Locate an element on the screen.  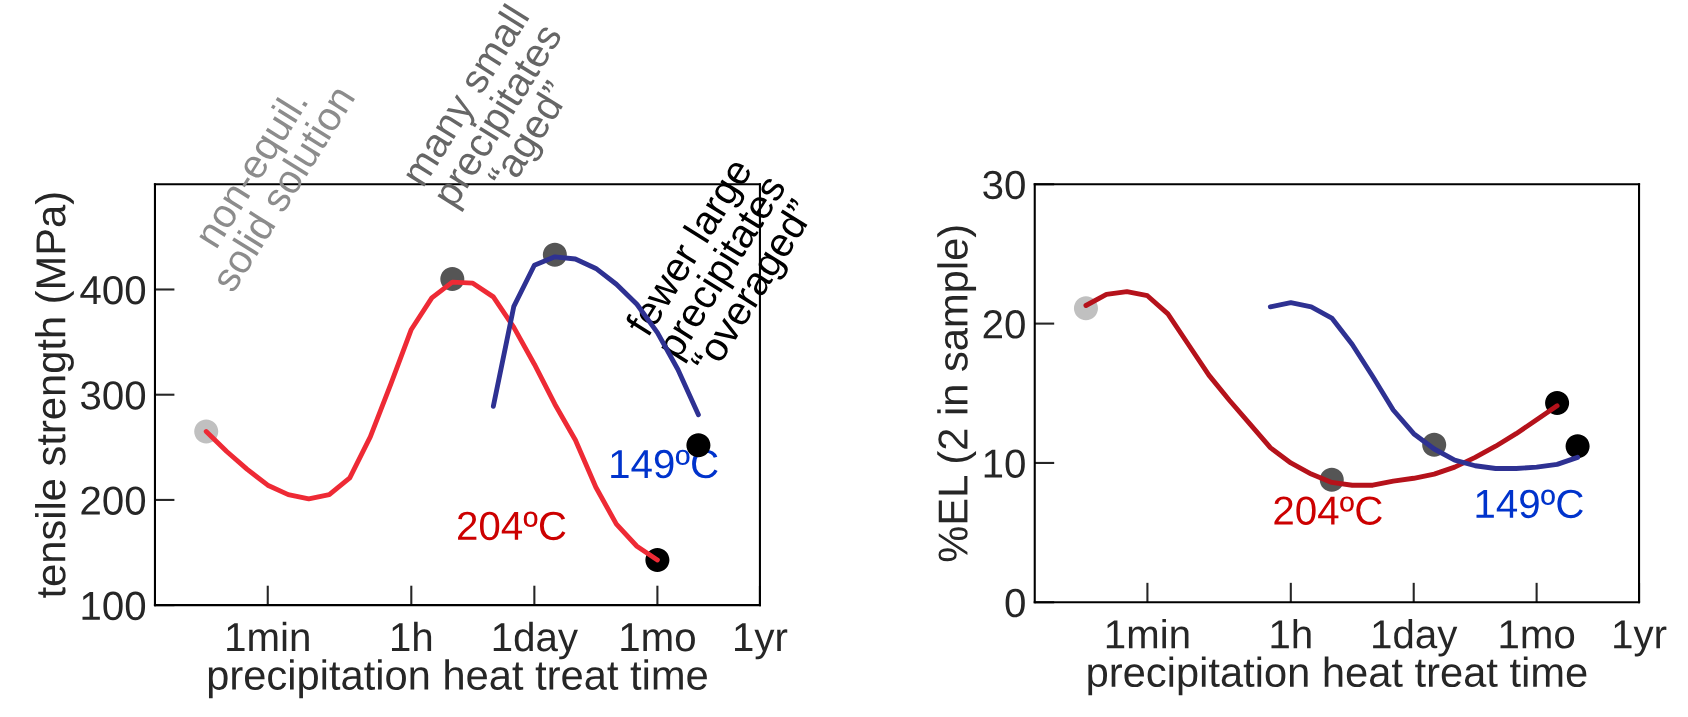
y-axis-title: tensile strength (MPa) is located at coordinates (54, 395).